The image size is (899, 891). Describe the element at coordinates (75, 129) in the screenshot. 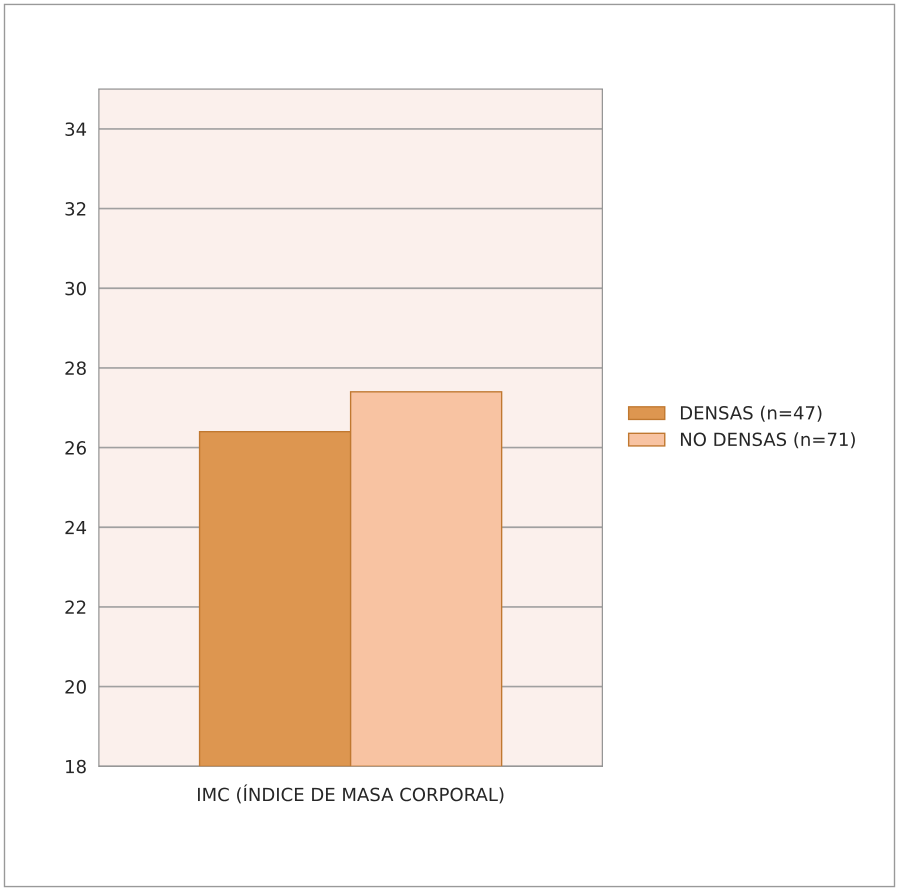

I see `y-tick-label: 34` at that location.